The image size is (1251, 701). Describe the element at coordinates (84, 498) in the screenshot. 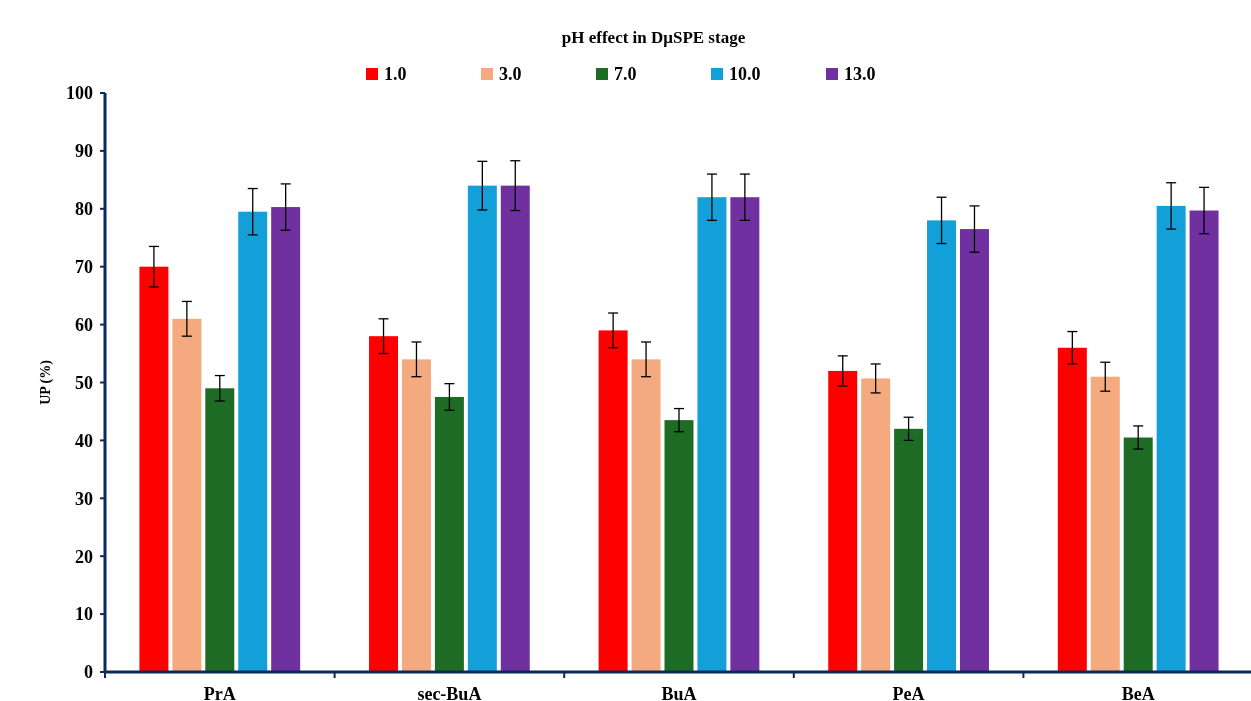

I see `y-tick-label: 30` at that location.